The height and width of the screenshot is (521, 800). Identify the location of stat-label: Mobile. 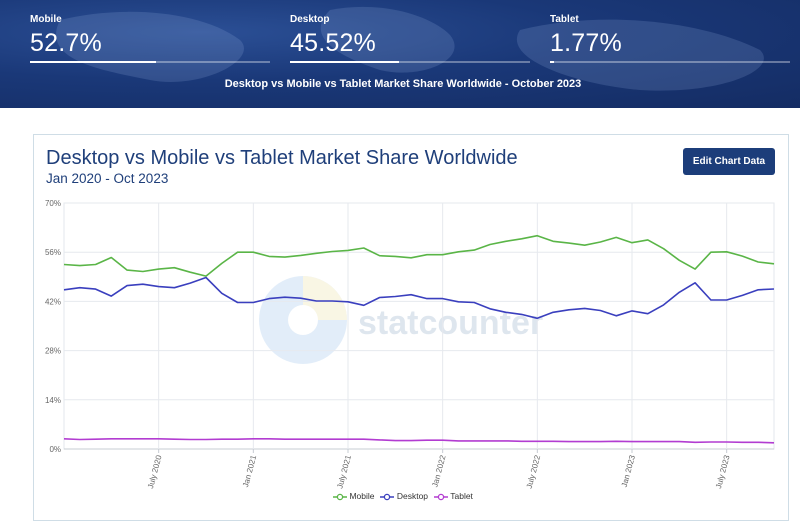
(46, 19).